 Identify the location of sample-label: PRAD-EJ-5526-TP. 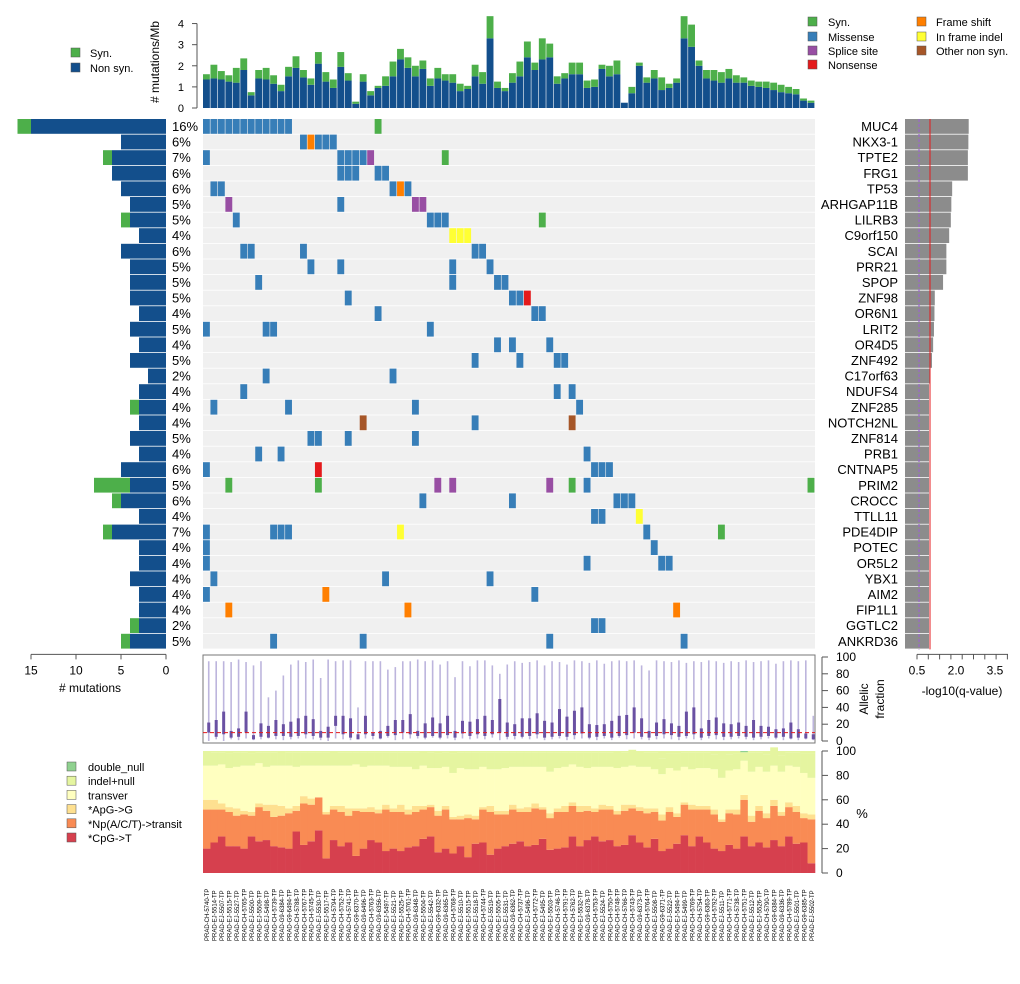
(761, 915).